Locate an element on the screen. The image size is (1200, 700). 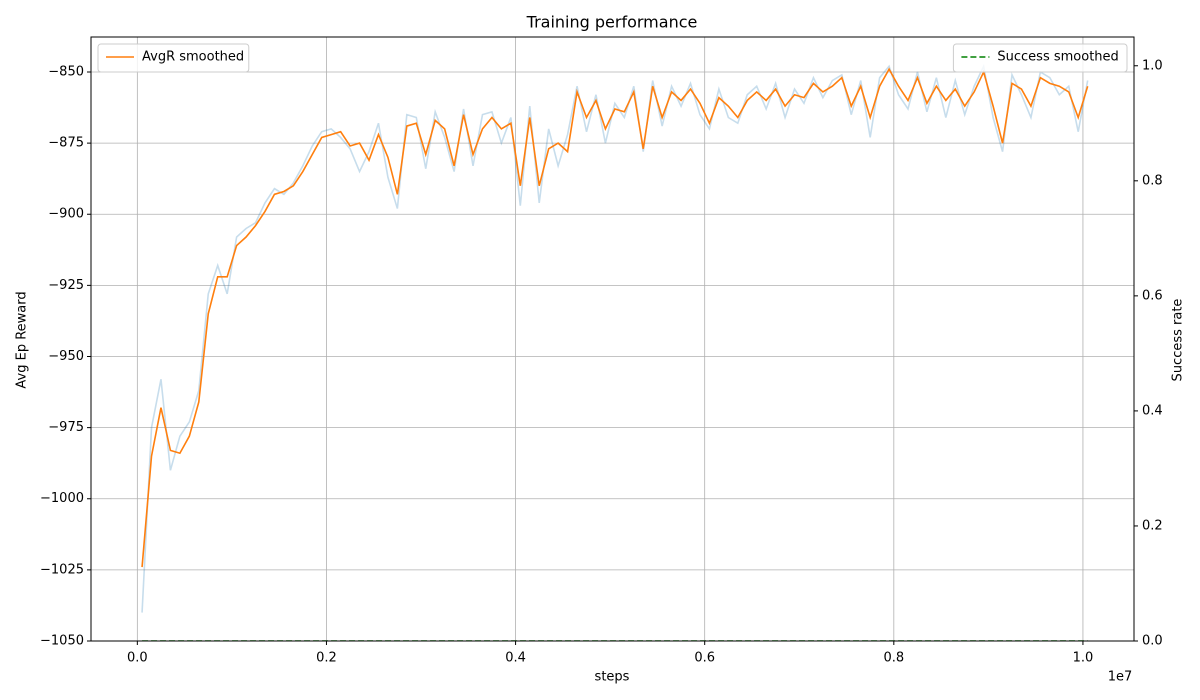
y2-tick-label: 1.0 is located at coordinates (1152, 65).